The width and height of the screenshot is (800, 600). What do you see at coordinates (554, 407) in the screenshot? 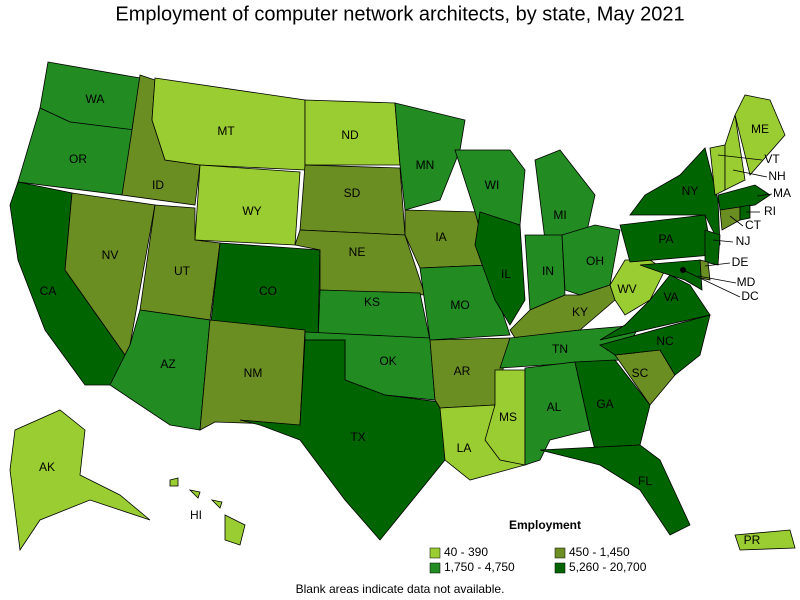
I see `state-label: AL` at bounding box center [554, 407].